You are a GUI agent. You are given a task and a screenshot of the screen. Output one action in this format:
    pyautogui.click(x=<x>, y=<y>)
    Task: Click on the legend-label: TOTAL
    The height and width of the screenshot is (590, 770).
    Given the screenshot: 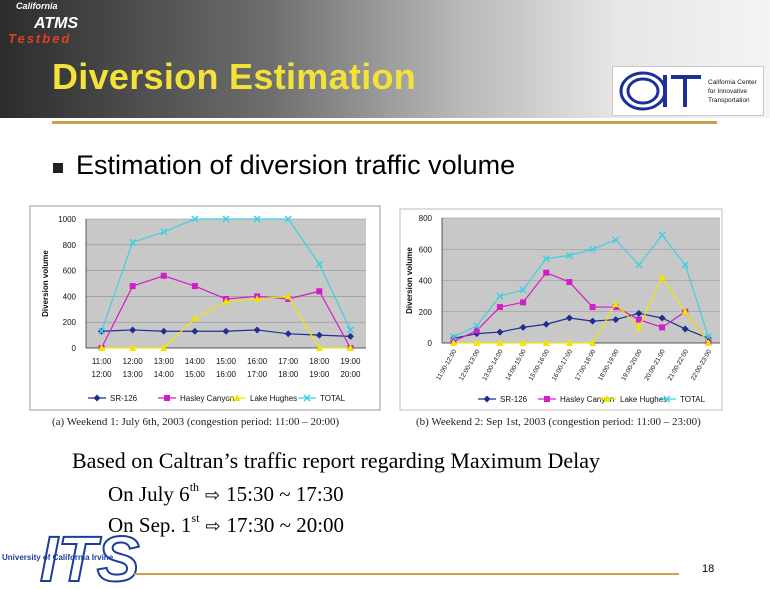 What is the action you would take?
    pyautogui.click(x=333, y=398)
    